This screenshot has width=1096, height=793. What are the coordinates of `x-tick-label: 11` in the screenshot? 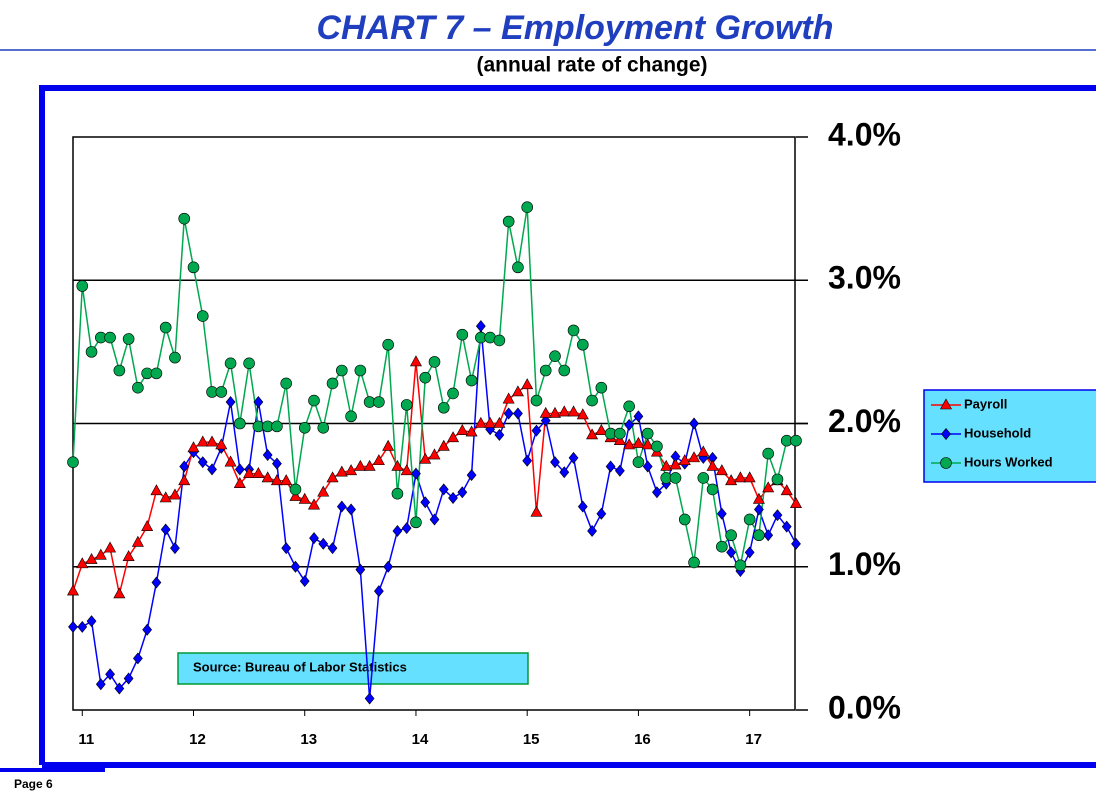 It's located at (86, 739).